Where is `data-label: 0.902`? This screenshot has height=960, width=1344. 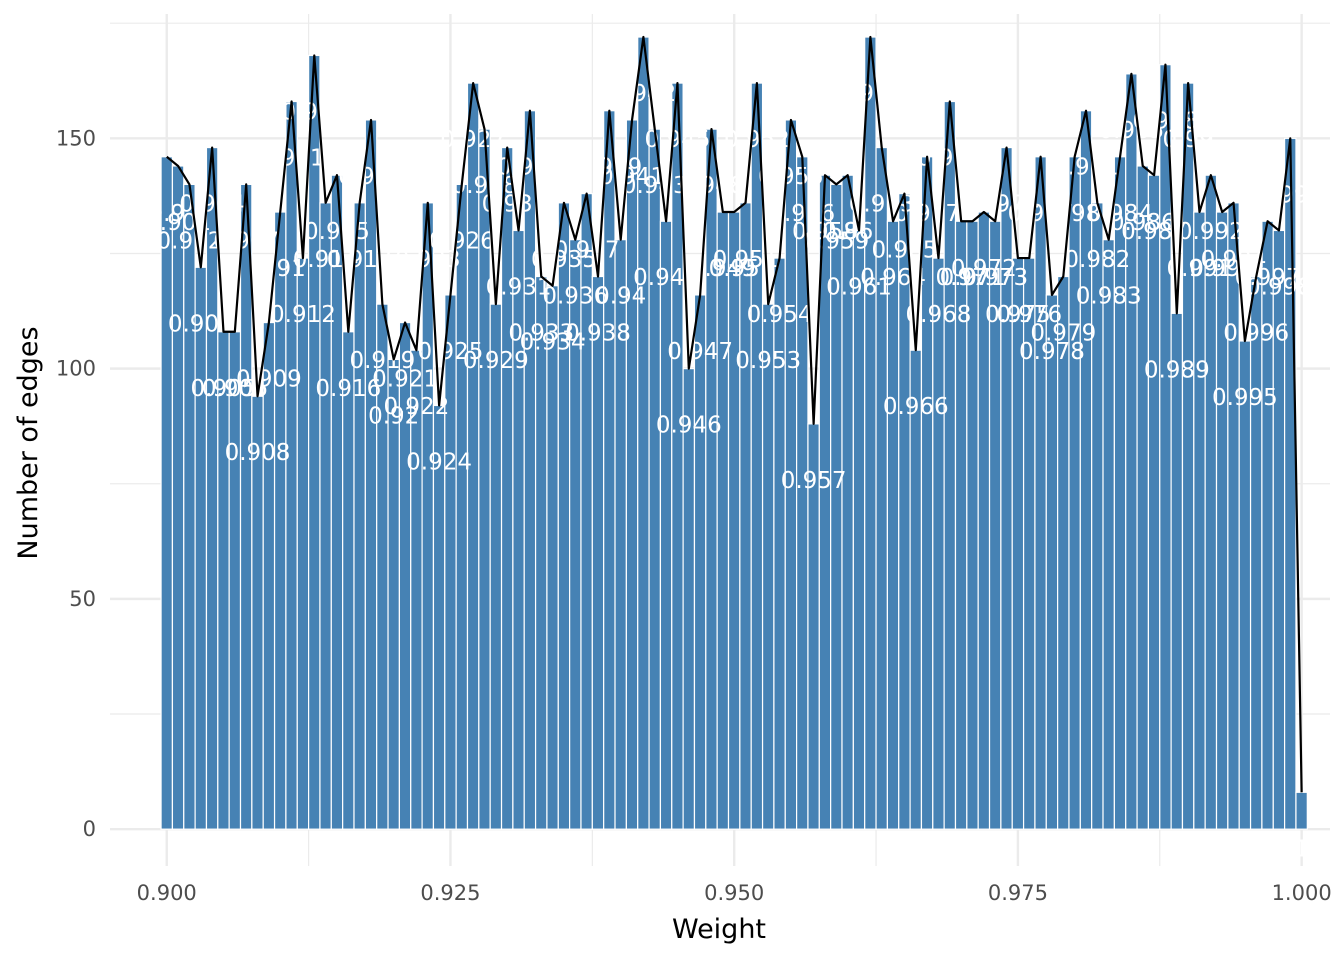
data-label: 0.902 is located at coordinates (190, 241).